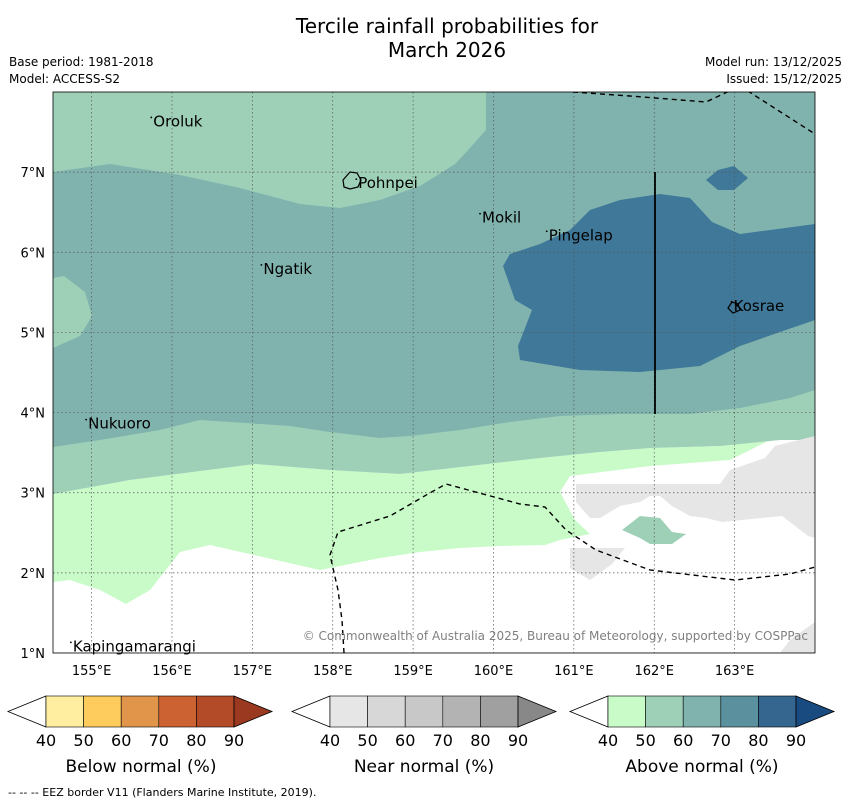 The image size is (850, 804). Describe the element at coordinates (333, 671) in the screenshot. I see `lon-label: 158°E` at that location.